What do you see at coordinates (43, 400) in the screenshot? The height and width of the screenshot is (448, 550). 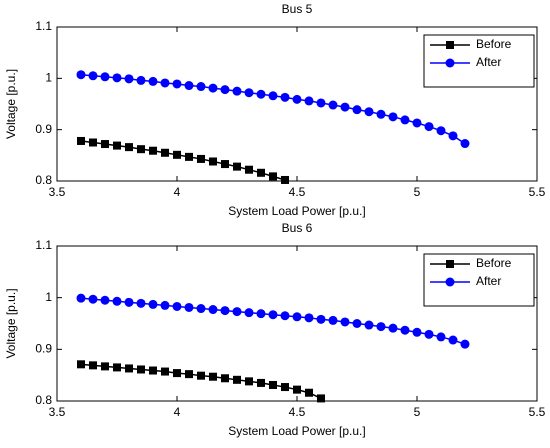 I see `y-tick-label: 0.8` at bounding box center [43, 400].